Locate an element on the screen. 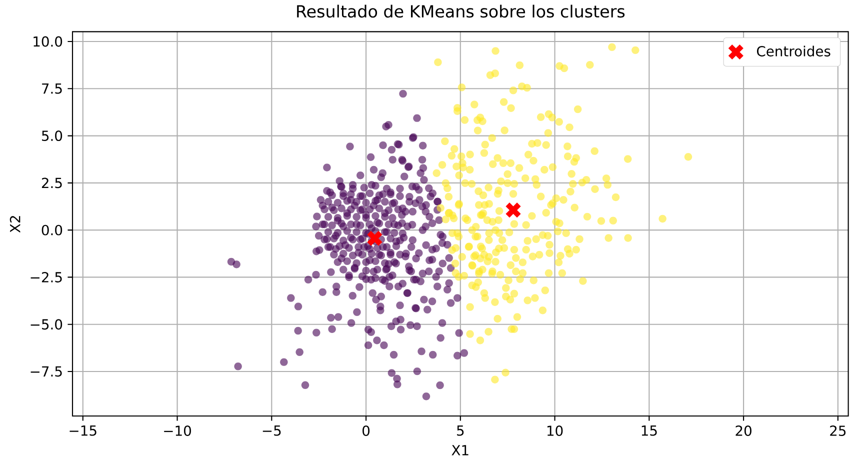  chart-title: Resultado de KMeans sobre los clusters is located at coordinates (461, 11).